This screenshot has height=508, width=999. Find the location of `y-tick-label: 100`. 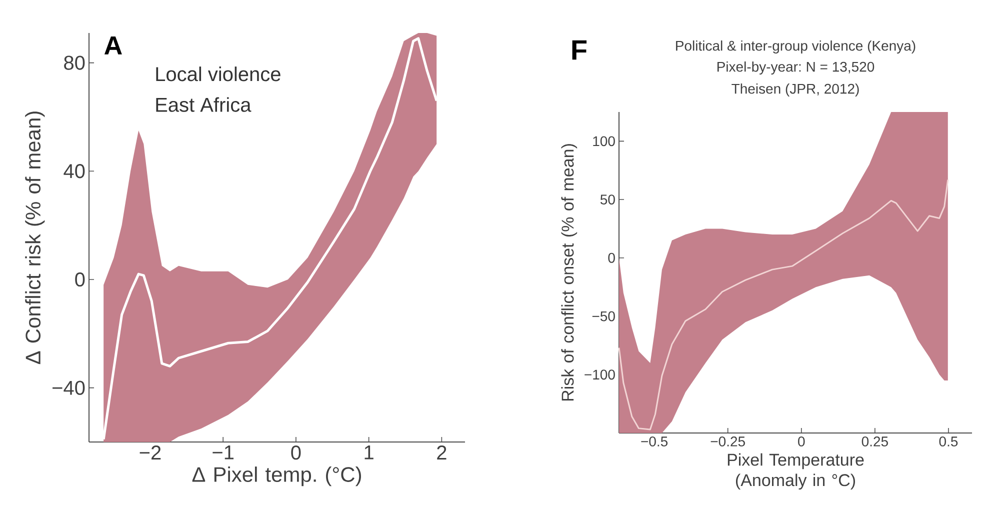

y-tick-label: 100 is located at coordinates (604, 141).